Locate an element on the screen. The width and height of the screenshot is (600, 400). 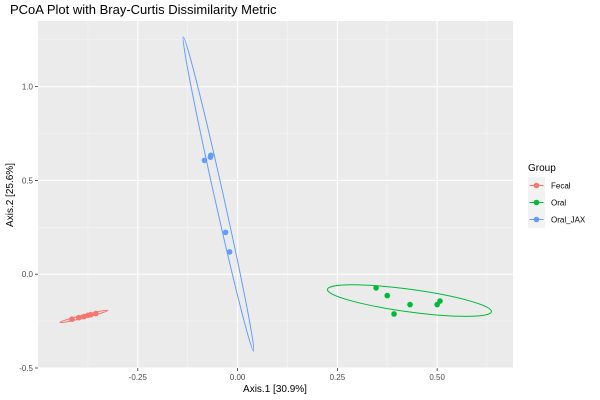
legend: Group Fecal Oral Oral_JAX is located at coordinates (557, 195).